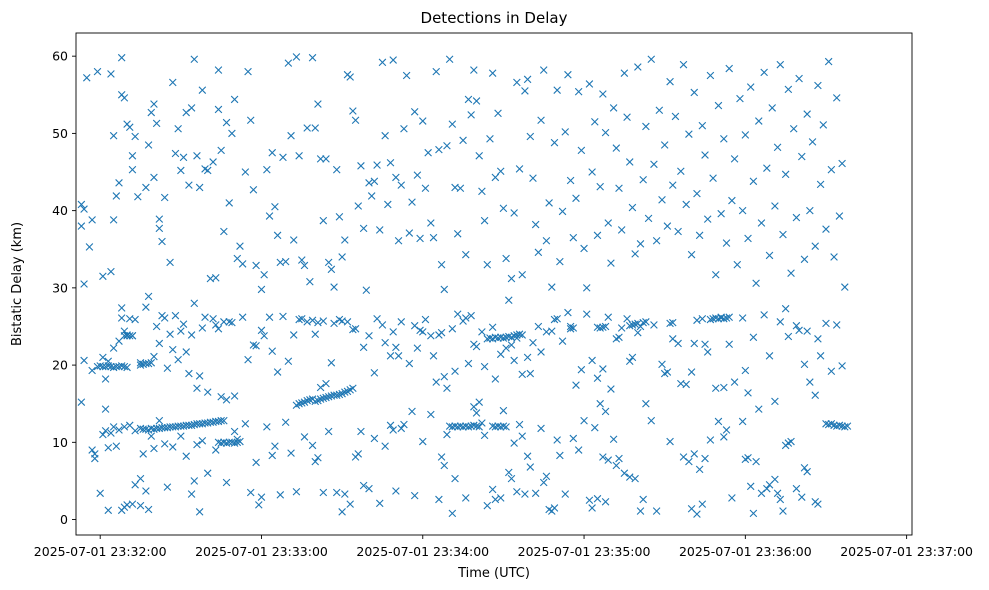 This screenshot has width=989, height=590. What do you see at coordinates (60, 365) in the screenshot?
I see `y-tick-label: 20` at bounding box center [60, 365].